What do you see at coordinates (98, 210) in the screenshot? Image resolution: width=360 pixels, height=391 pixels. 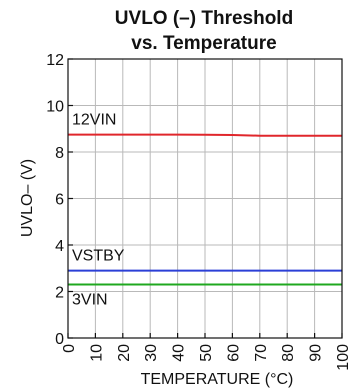 I see `series-labels: 12VIN VSTBY 3VIN` at bounding box center [98, 210].